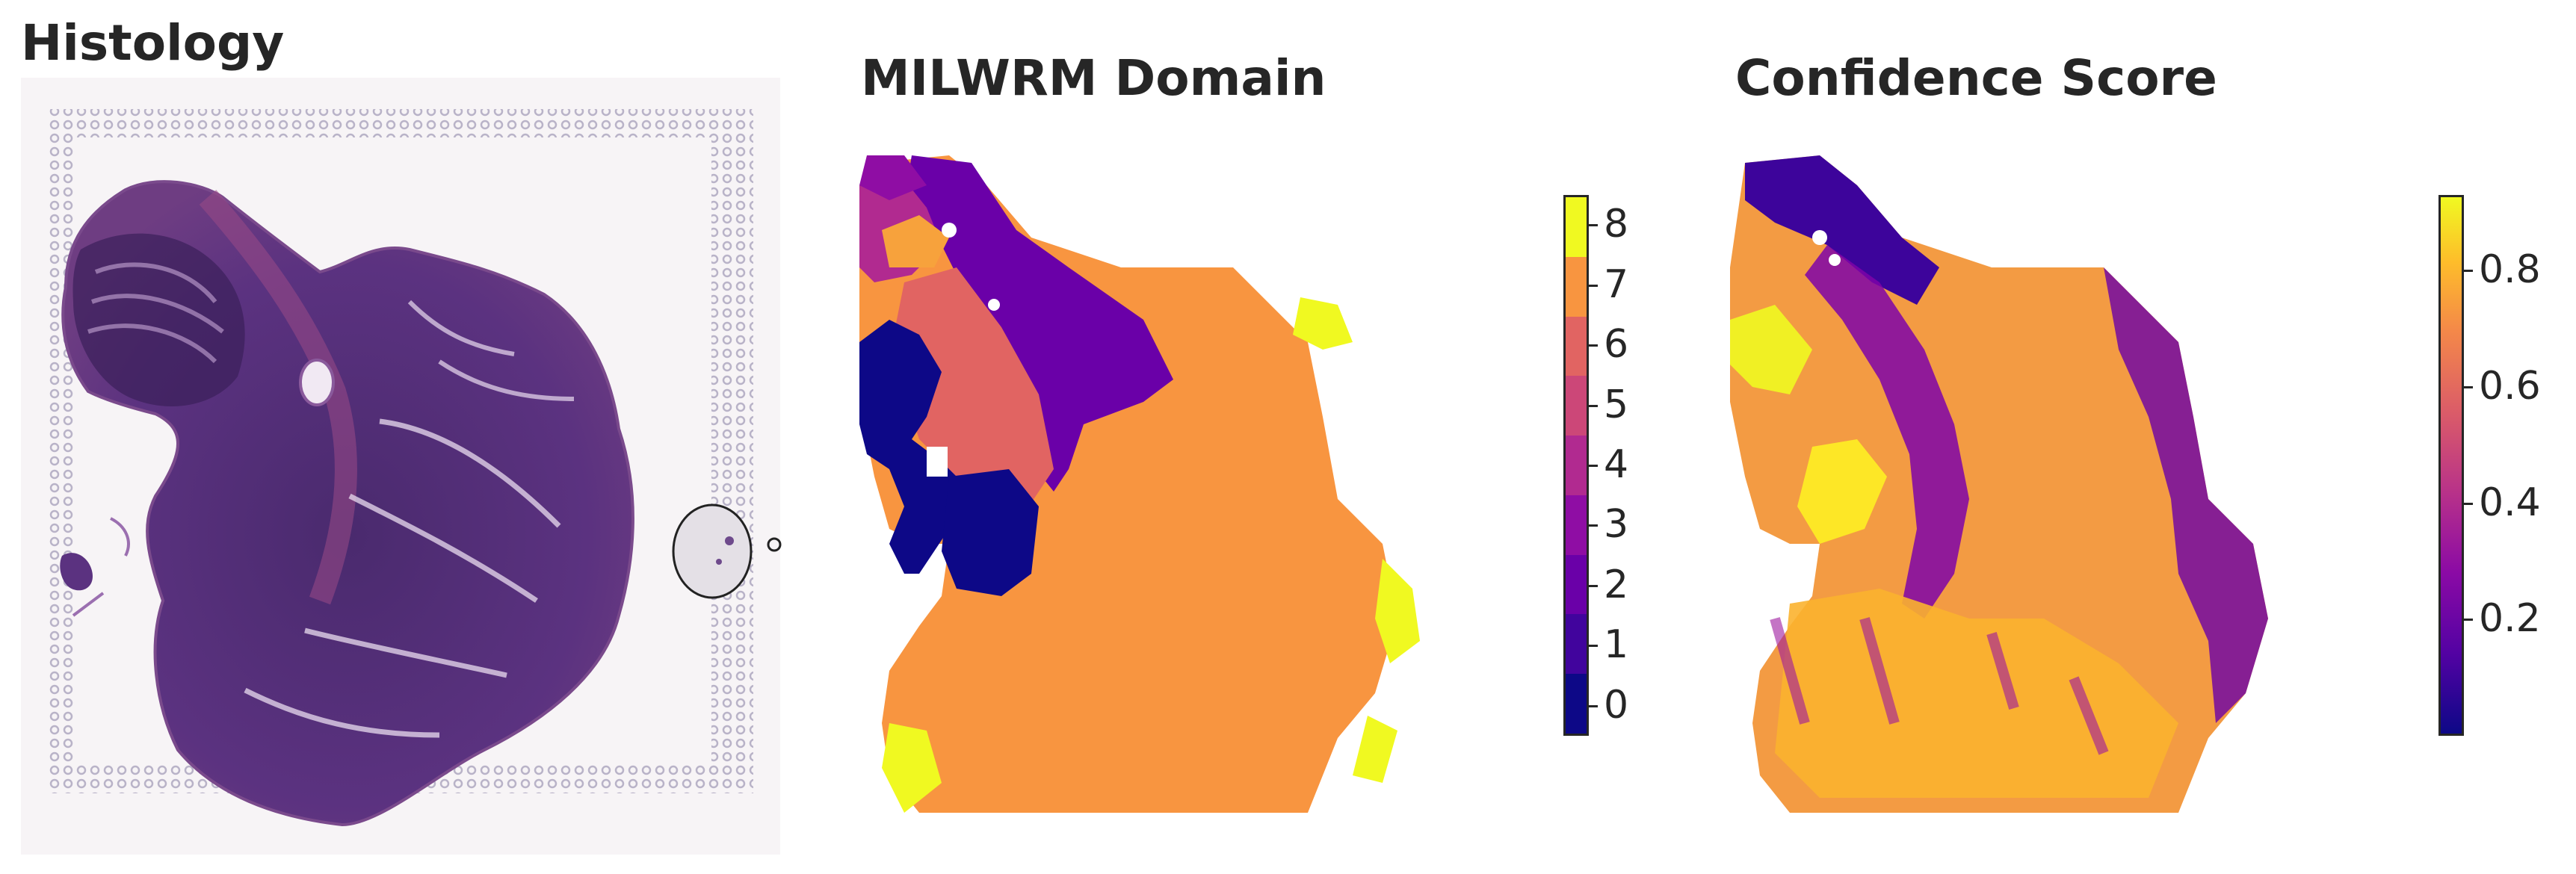 This screenshot has width=2576, height=874. I want to click on domain-colorbar, so click(1576, 465).